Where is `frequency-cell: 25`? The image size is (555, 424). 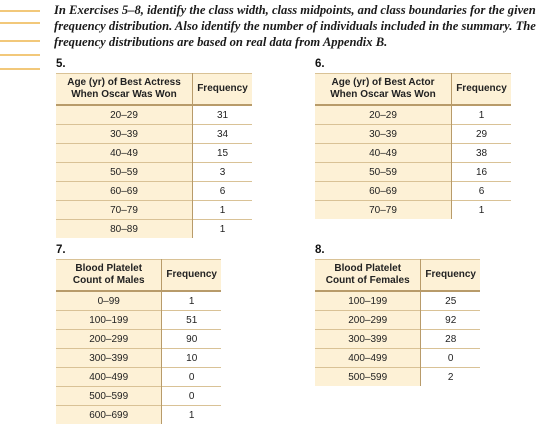 frequency-cell: 25 is located at coordinates (450, 301).